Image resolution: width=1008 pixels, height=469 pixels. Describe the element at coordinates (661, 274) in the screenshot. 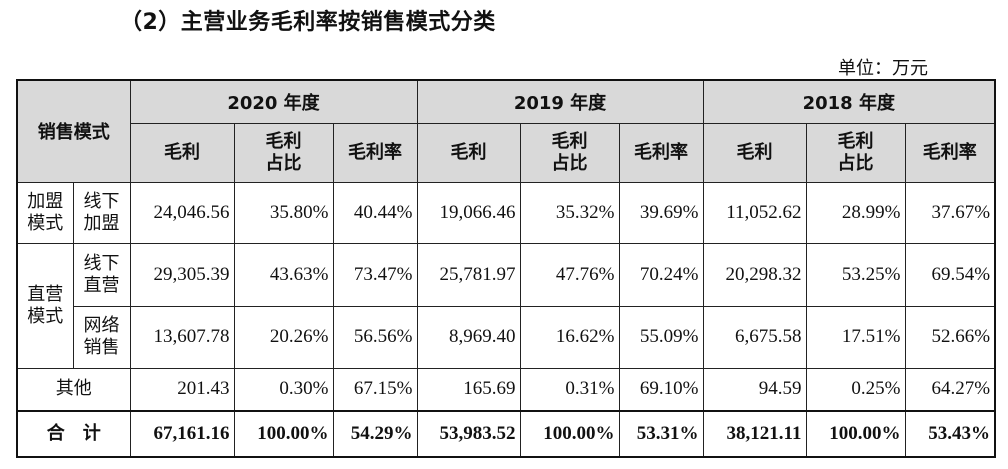

I see `cell-gross-margin: 70.24%` at that location.